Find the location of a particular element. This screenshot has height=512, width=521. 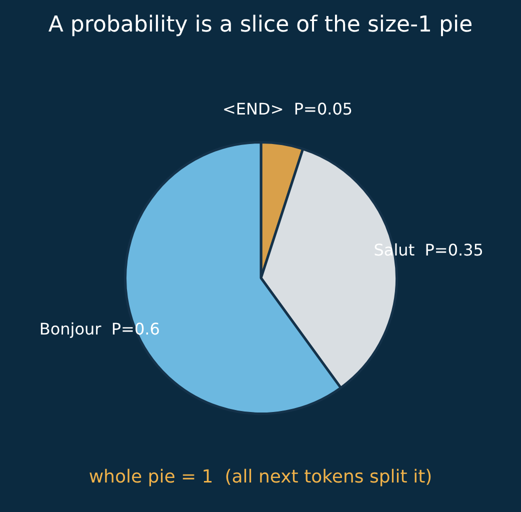

text: whole pie = 1 (all next tokens split it) is located at coordinates (260, 477).